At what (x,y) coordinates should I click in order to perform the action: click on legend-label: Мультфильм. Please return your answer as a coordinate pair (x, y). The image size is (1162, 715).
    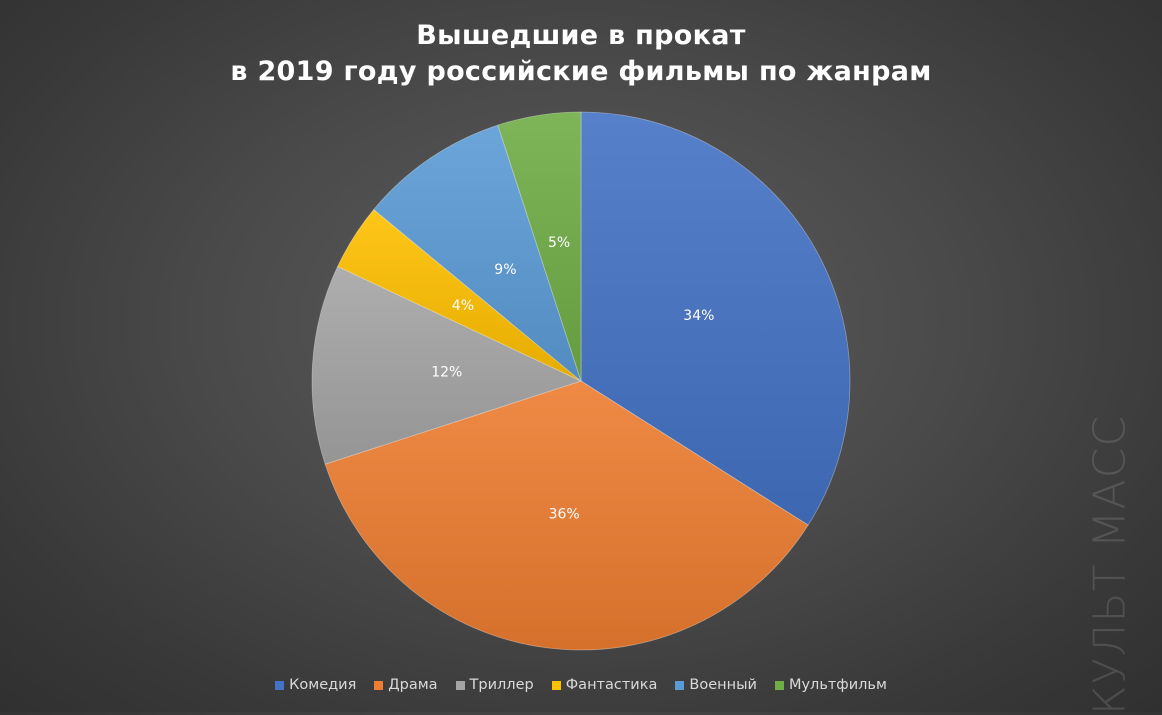
    Looking at the image, I should click on (837, 685).